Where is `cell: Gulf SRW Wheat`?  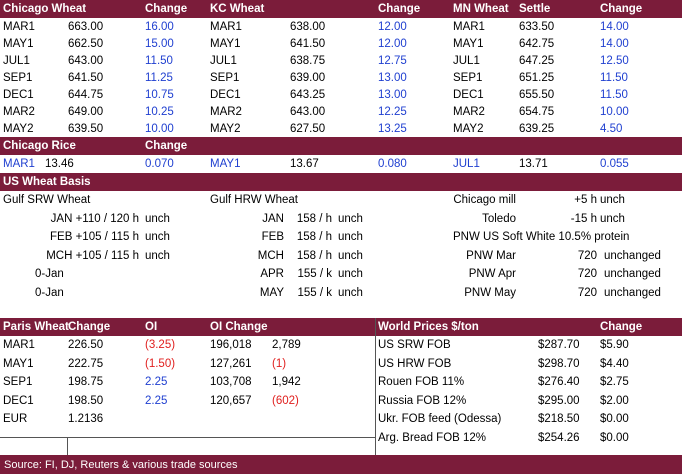
cell: Gulf SRW Wheat is located at coordinates (47, 200).